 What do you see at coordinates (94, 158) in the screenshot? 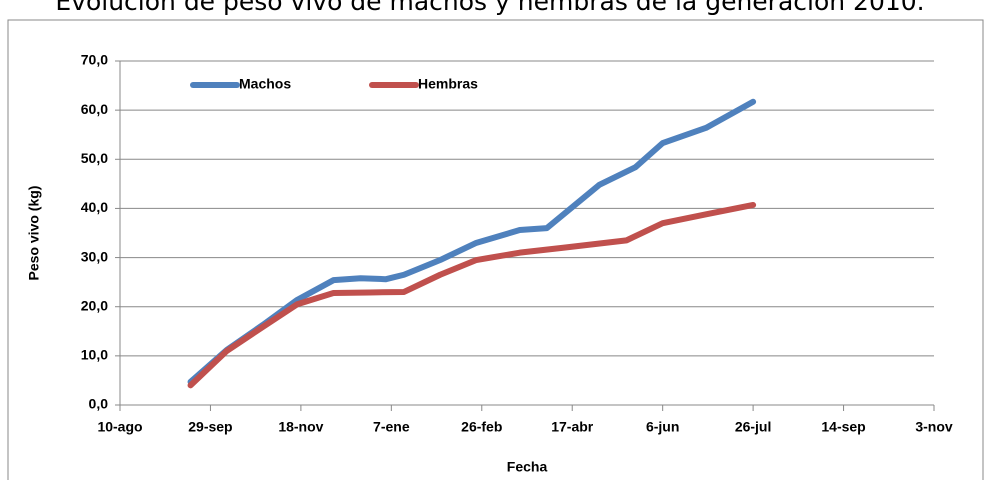
I see `y-tick-label: 50,0` at bounding box center [94, 158].